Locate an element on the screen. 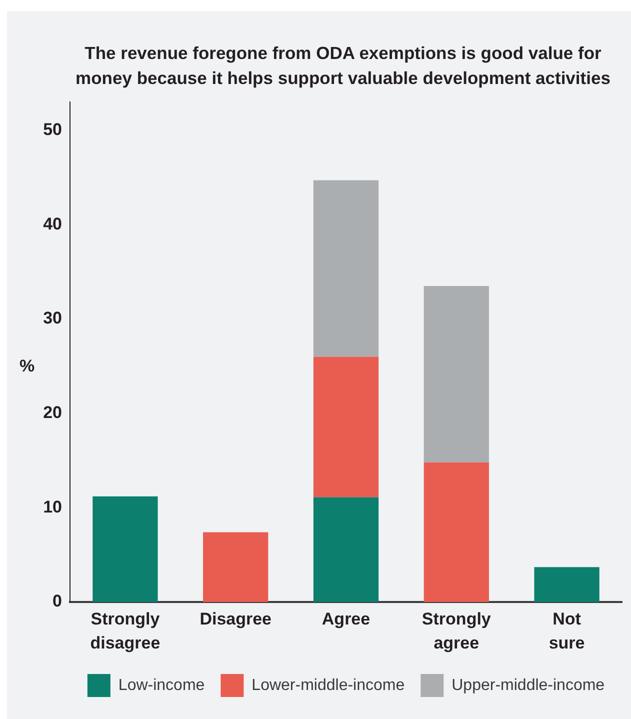  x-tick-label: Strongly disagree is located at coordinates (125, 631).